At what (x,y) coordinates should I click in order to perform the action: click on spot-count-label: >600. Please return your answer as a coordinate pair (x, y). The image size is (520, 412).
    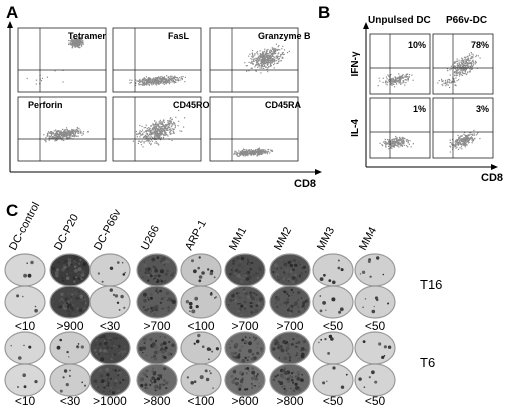
    Looking at the image, I should click on (244, 400).